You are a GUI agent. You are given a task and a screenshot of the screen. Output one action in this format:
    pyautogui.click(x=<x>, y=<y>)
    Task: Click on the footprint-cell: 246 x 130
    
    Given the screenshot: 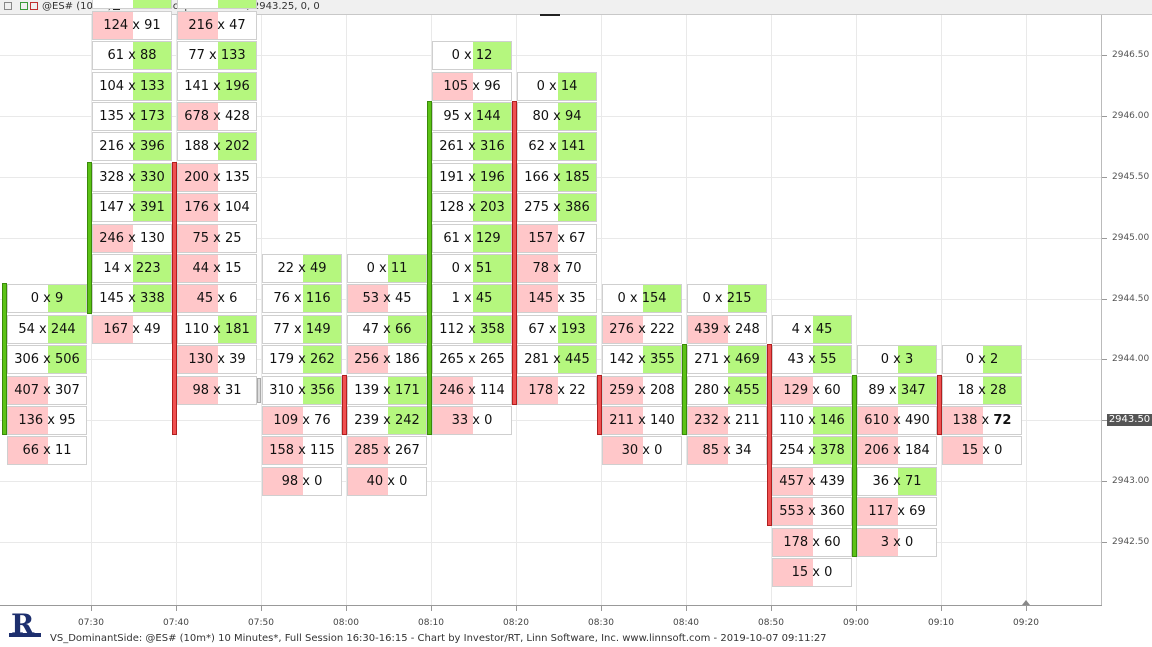 What is the action you would take?
    pyautogui.click(x=132, y=238)
    